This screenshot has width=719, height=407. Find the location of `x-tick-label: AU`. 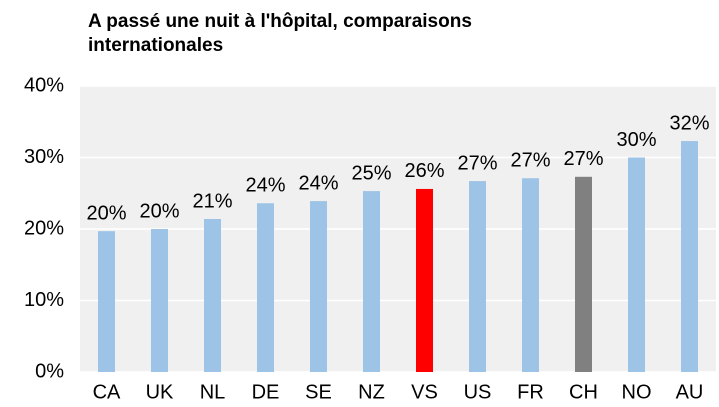

x-tick-label: AU is located at coordinates (690, 392).